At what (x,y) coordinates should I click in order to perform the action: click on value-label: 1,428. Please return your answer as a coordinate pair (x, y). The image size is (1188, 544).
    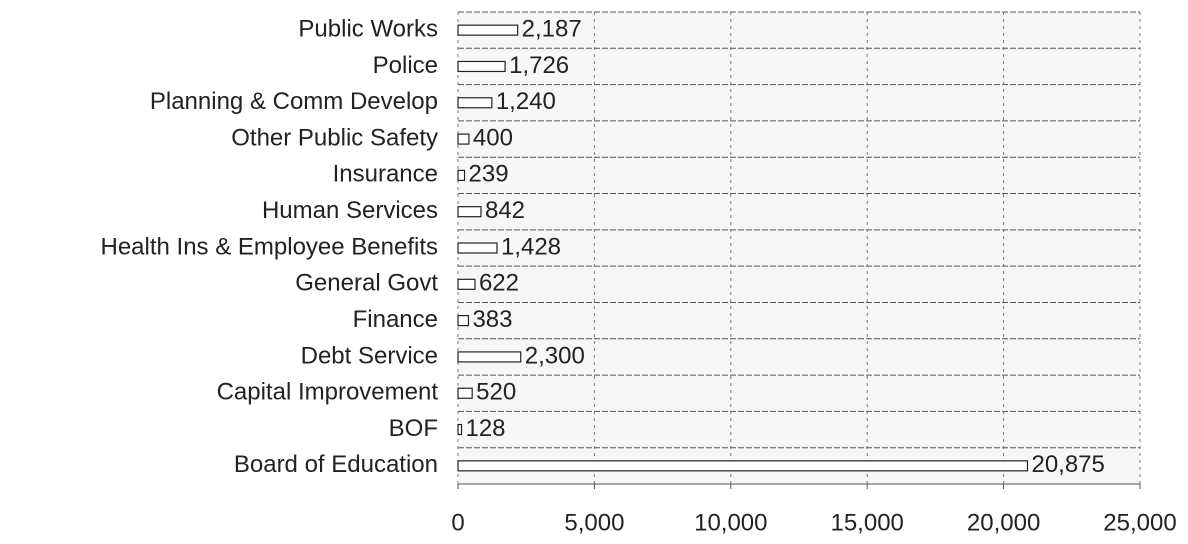
    Looking at the image, I should click on (531, 246).